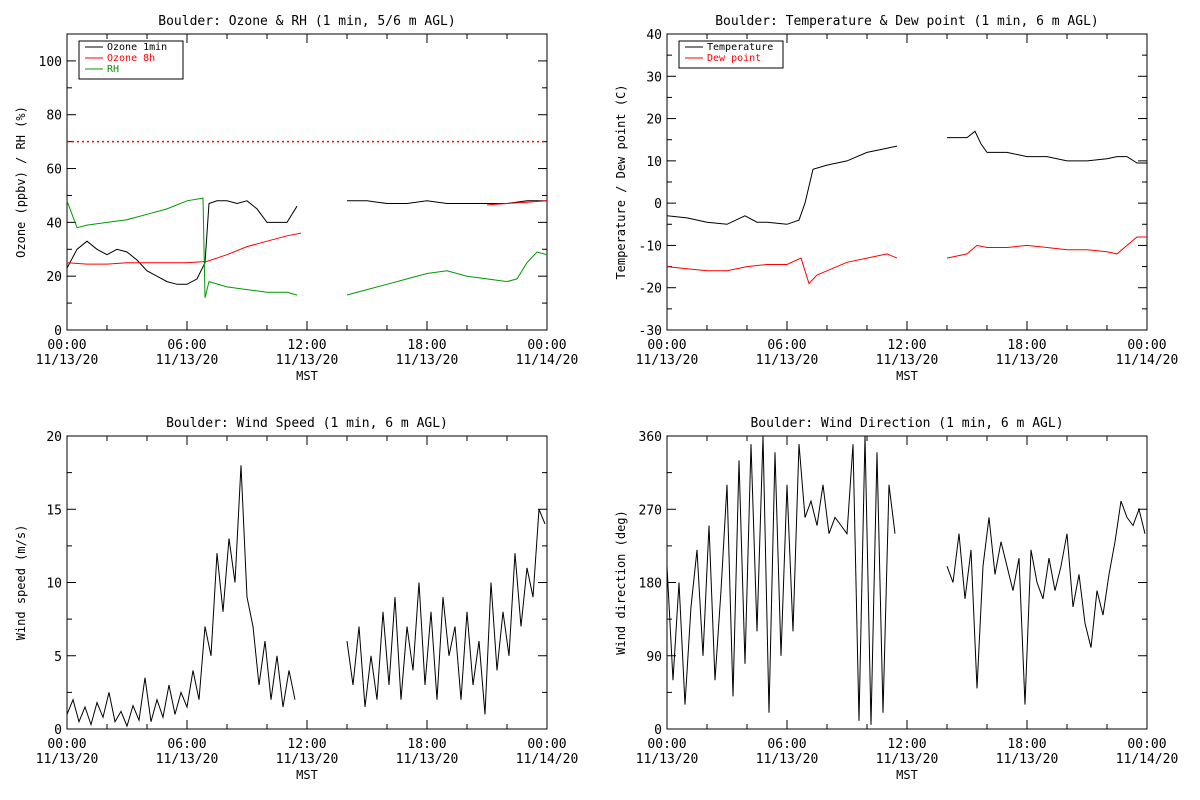 Image resolution: width=1200 pixels, height=800 pixels. Describe the element at coordinates (650, 289) in the screenshot. I see `y-tick-label: -20` at that location.